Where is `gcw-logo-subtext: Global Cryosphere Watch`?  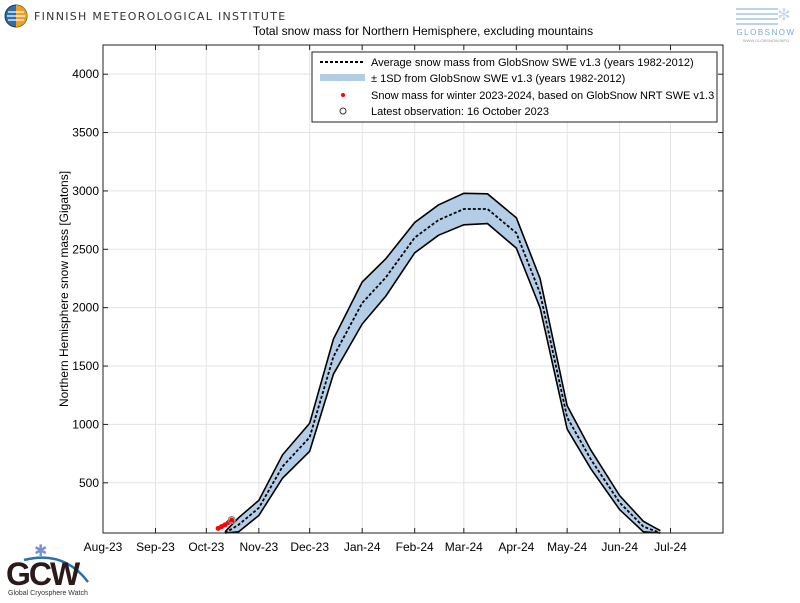
gcw-logo-subtext: Global Cryosphere Watch is located at coordinates (48, 593).